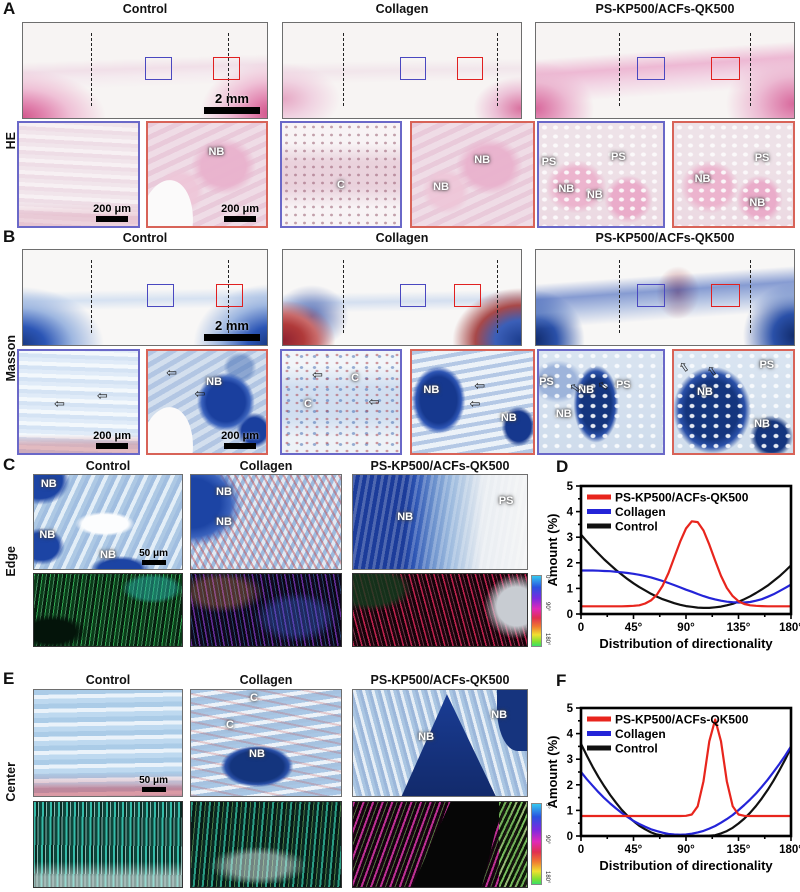  I want to click on colorbar-label: 180°, so click(547, 876).